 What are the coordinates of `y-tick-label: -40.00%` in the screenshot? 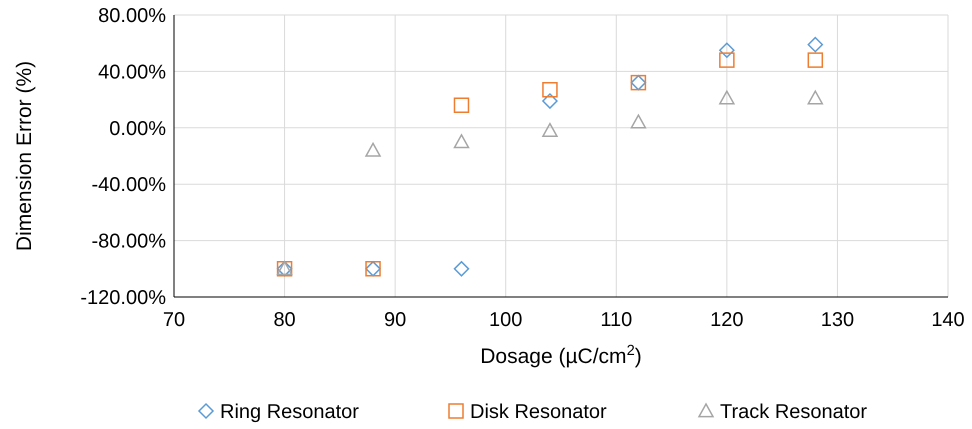 It's located at (129, 185).